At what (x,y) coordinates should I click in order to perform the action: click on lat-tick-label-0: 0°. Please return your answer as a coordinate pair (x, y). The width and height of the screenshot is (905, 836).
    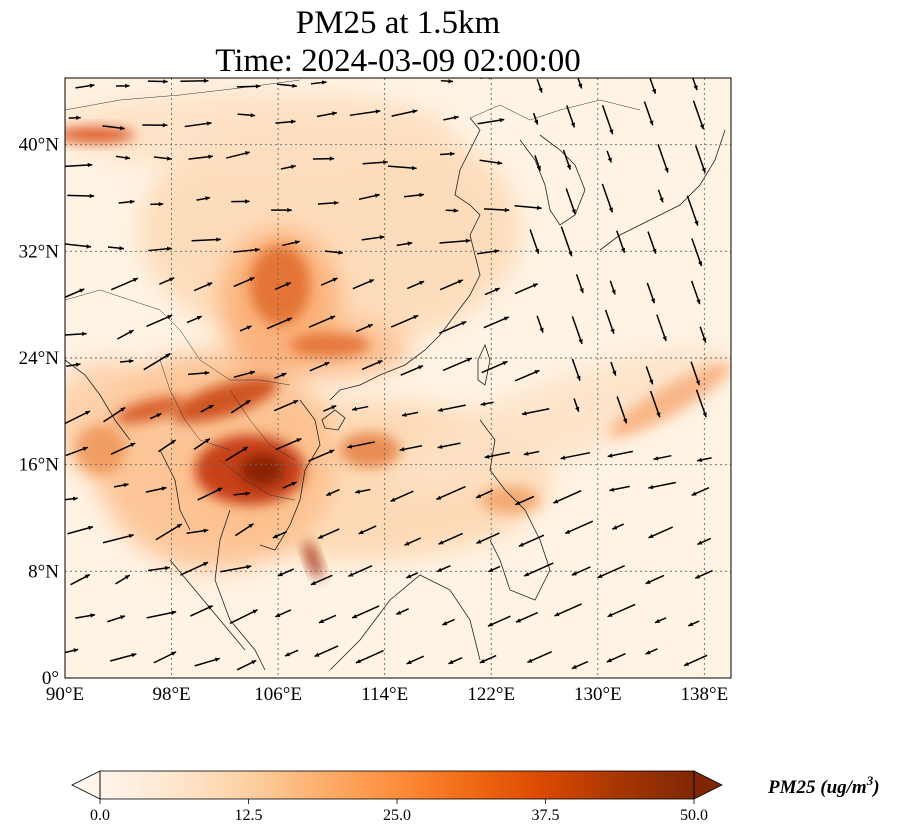
    Looking at the image, I should click on (50, 678).